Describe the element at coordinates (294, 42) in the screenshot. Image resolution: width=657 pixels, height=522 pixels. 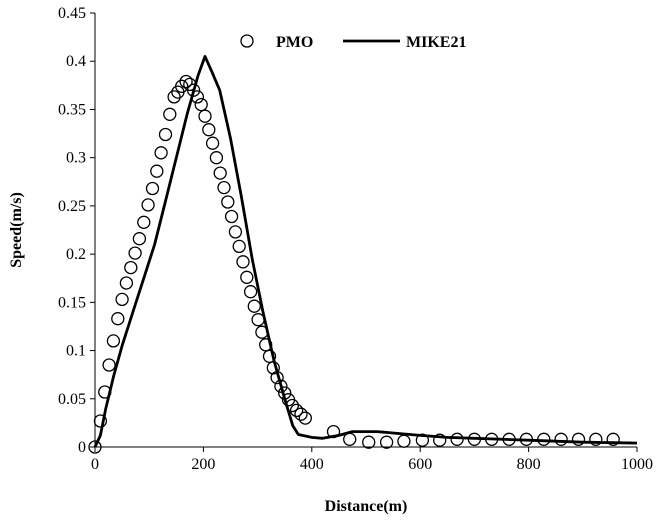
I see `legend-pmo-label: PMO` at that location.